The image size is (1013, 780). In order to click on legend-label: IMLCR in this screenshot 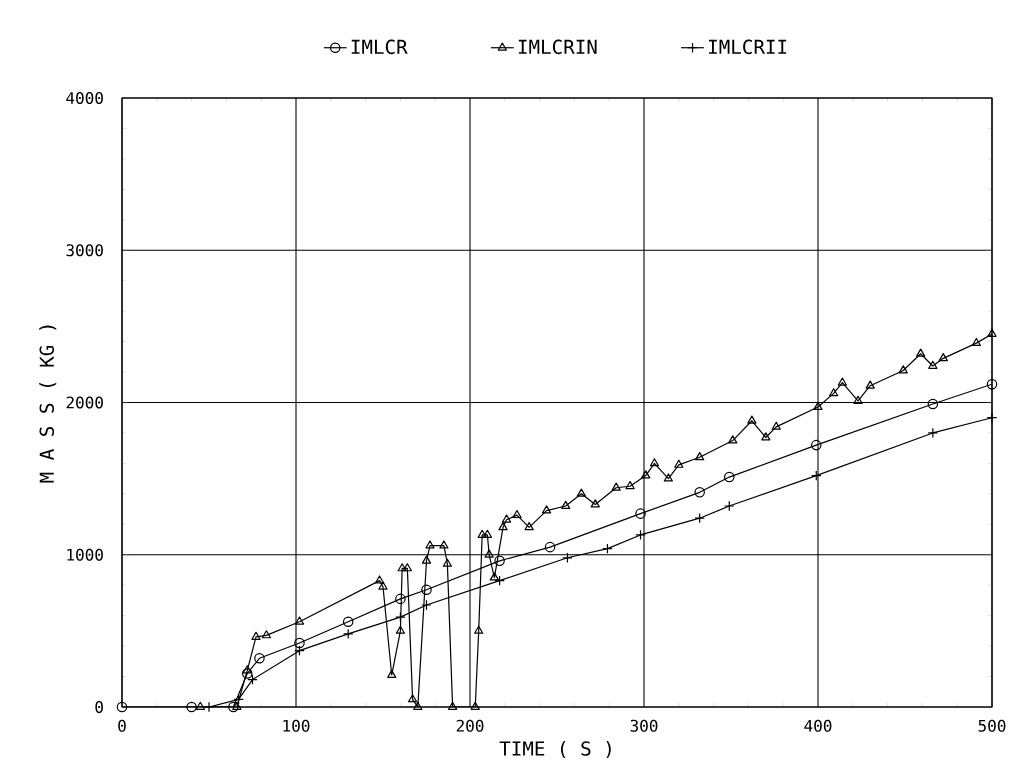, I will do `click(379, 47)`.